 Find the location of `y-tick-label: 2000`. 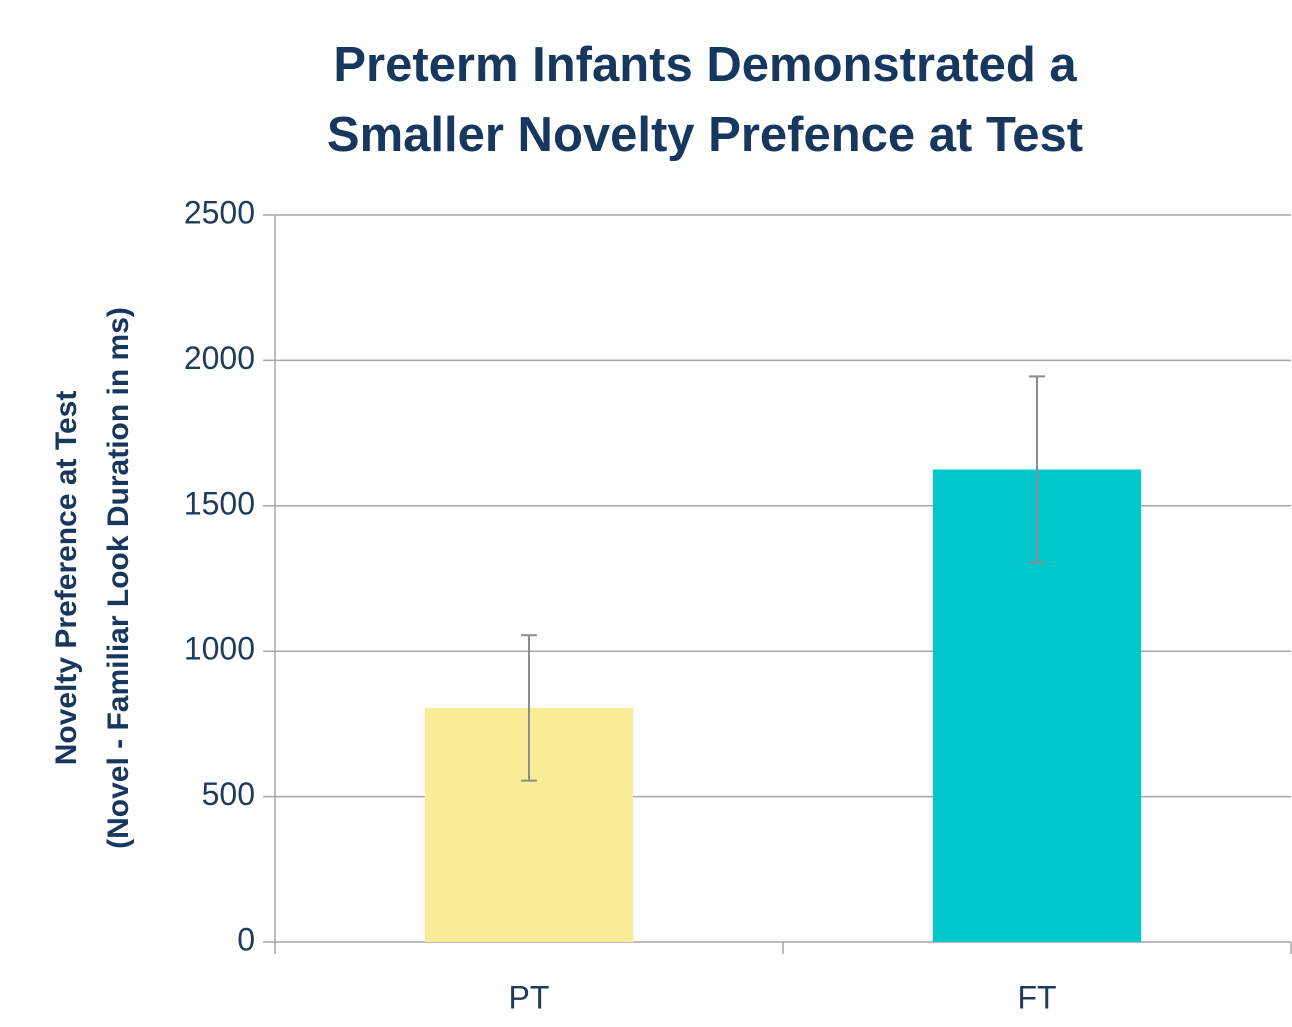

y-tick-label: 2000 is located at coordinates (219, 358).